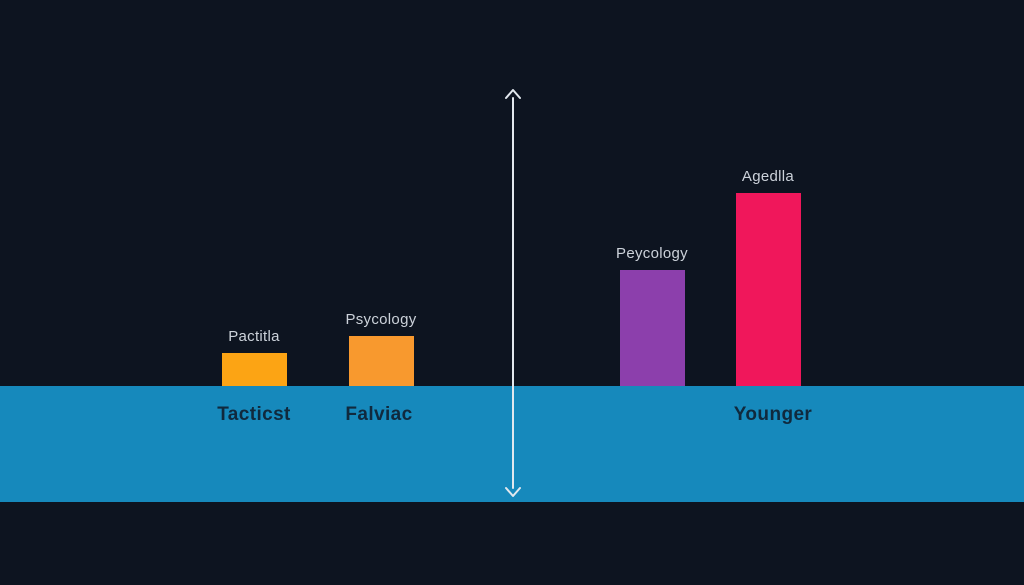 Image resolution: width=1024 pixels, height=585 pixels. Describe the element at coordinates (652, 253) in the screenshot. I see `bar-top-label-peycology: Peycology` at that location.